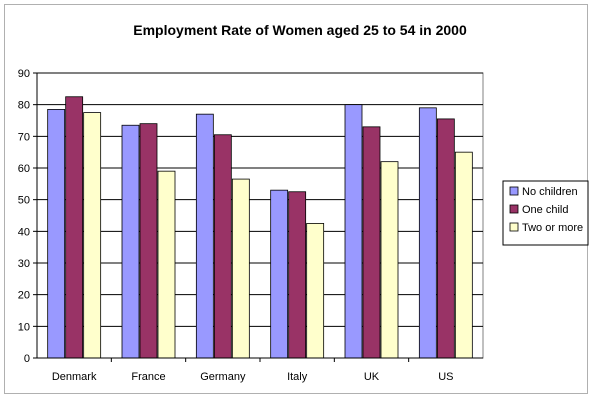  What do you see at coordinates (24, 74) in the screenshot?
I see `y-tick-label: 90` at bounding box center [24, 74].